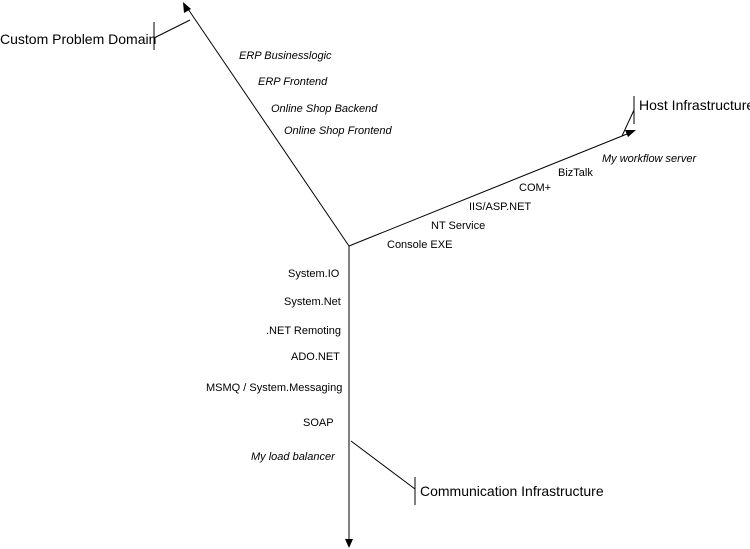 The width and height of the screenshot is (750, 549). I want to click on host-item: Console EXE, so click(420, 245).